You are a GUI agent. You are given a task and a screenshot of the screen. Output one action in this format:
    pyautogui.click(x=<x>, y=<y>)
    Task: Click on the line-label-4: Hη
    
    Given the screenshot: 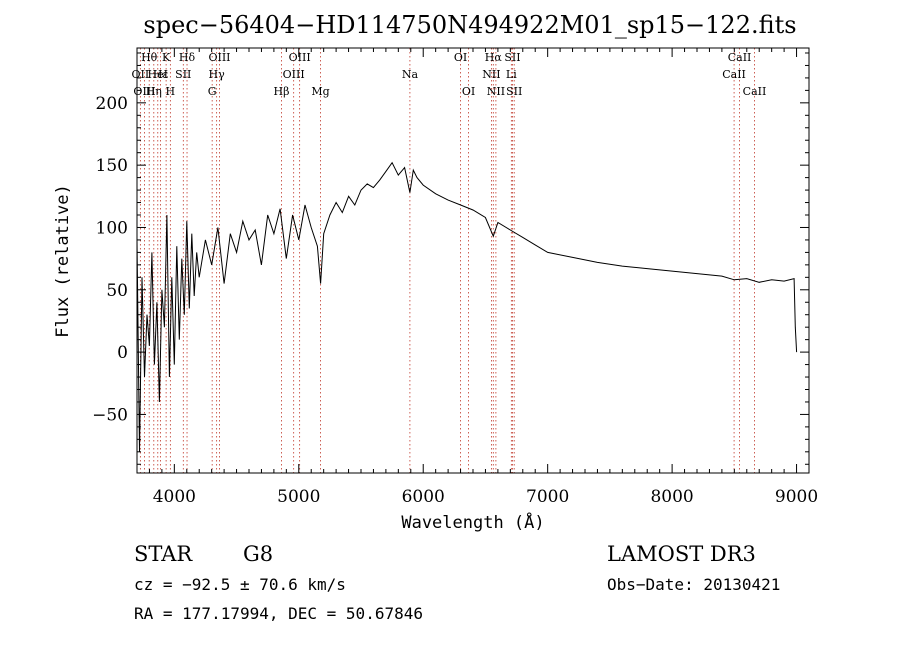 What is the action you would take?
    pyautogui.click(x=154, y=91)
    